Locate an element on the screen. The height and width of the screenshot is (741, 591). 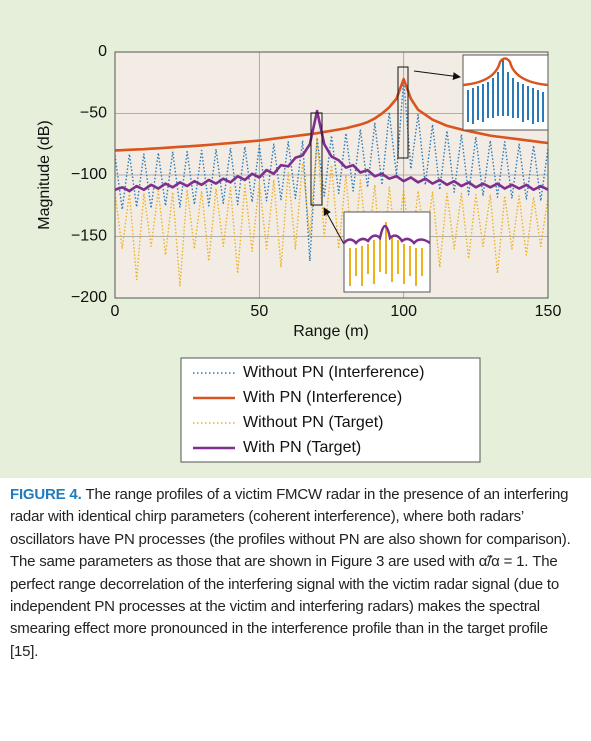
legend-label: With PN (Interference) is located at coordinates (322, 397).